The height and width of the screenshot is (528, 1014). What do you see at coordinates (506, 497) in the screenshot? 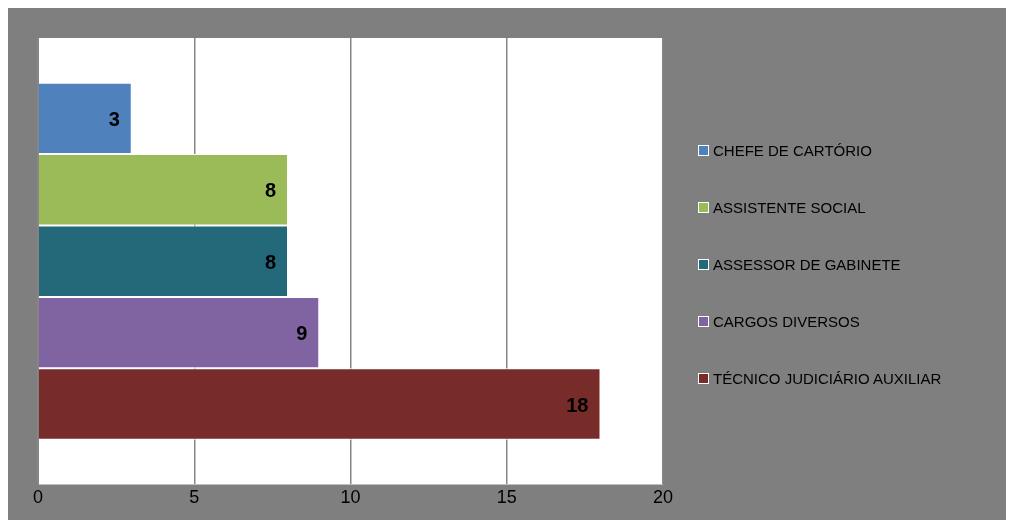
I see `x-tick-label: 15` at bounding box center [506, 497].